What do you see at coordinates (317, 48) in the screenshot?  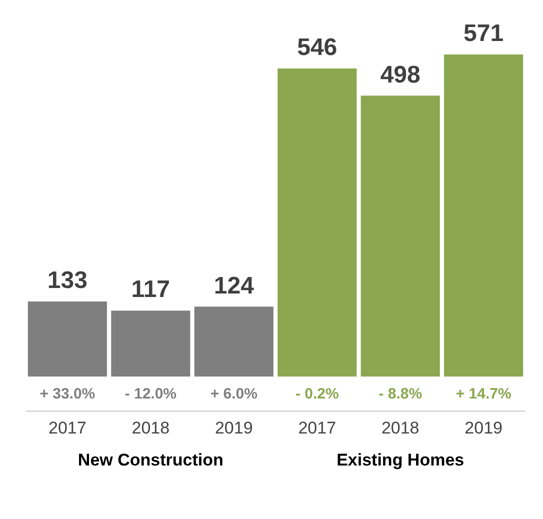 I see `data-label: 546` at bounding box center [317, 48].